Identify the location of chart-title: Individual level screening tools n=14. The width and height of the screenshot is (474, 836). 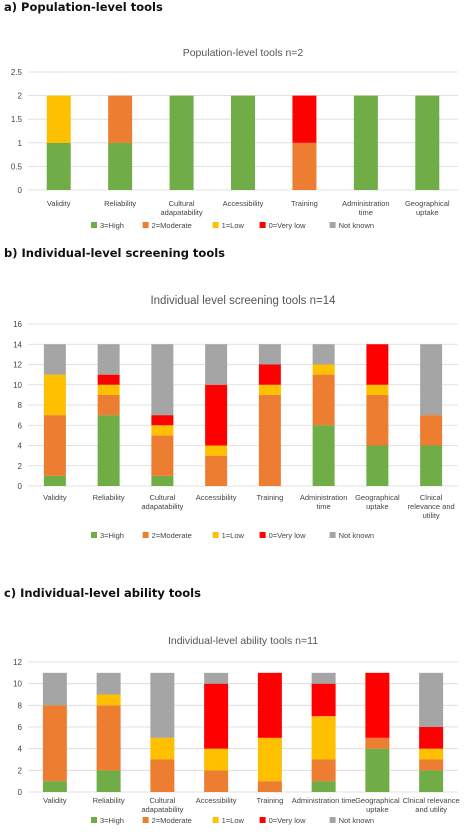
(243, 301).